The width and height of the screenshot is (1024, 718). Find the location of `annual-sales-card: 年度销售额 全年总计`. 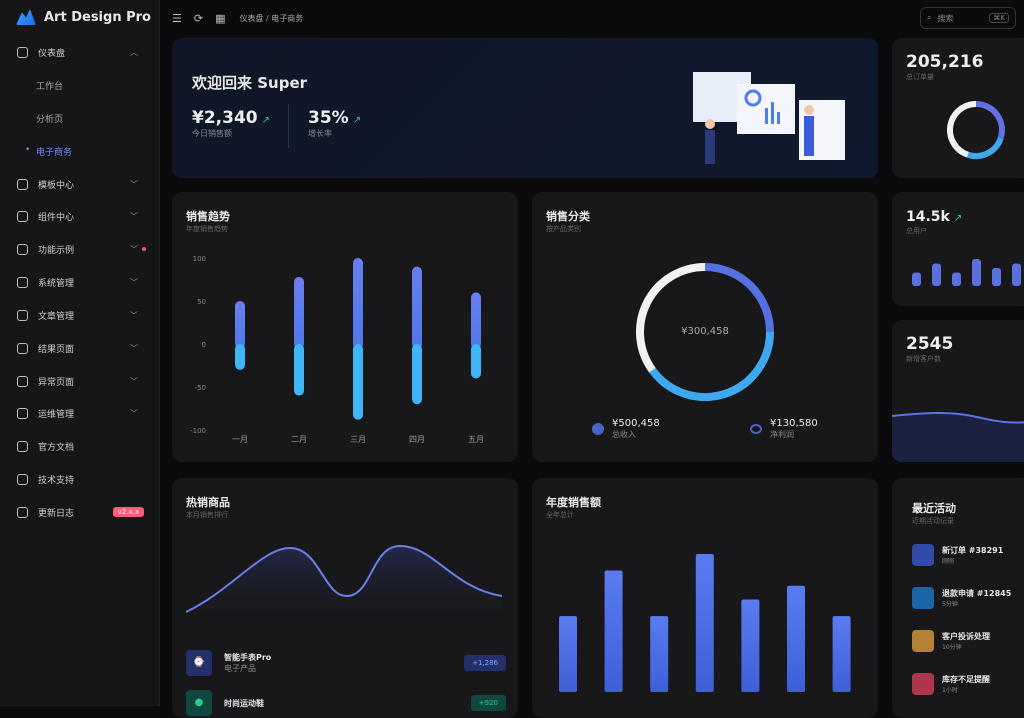

annual-sales-card: 年度销售额 全年总计 is located at coordinates (705, 598).